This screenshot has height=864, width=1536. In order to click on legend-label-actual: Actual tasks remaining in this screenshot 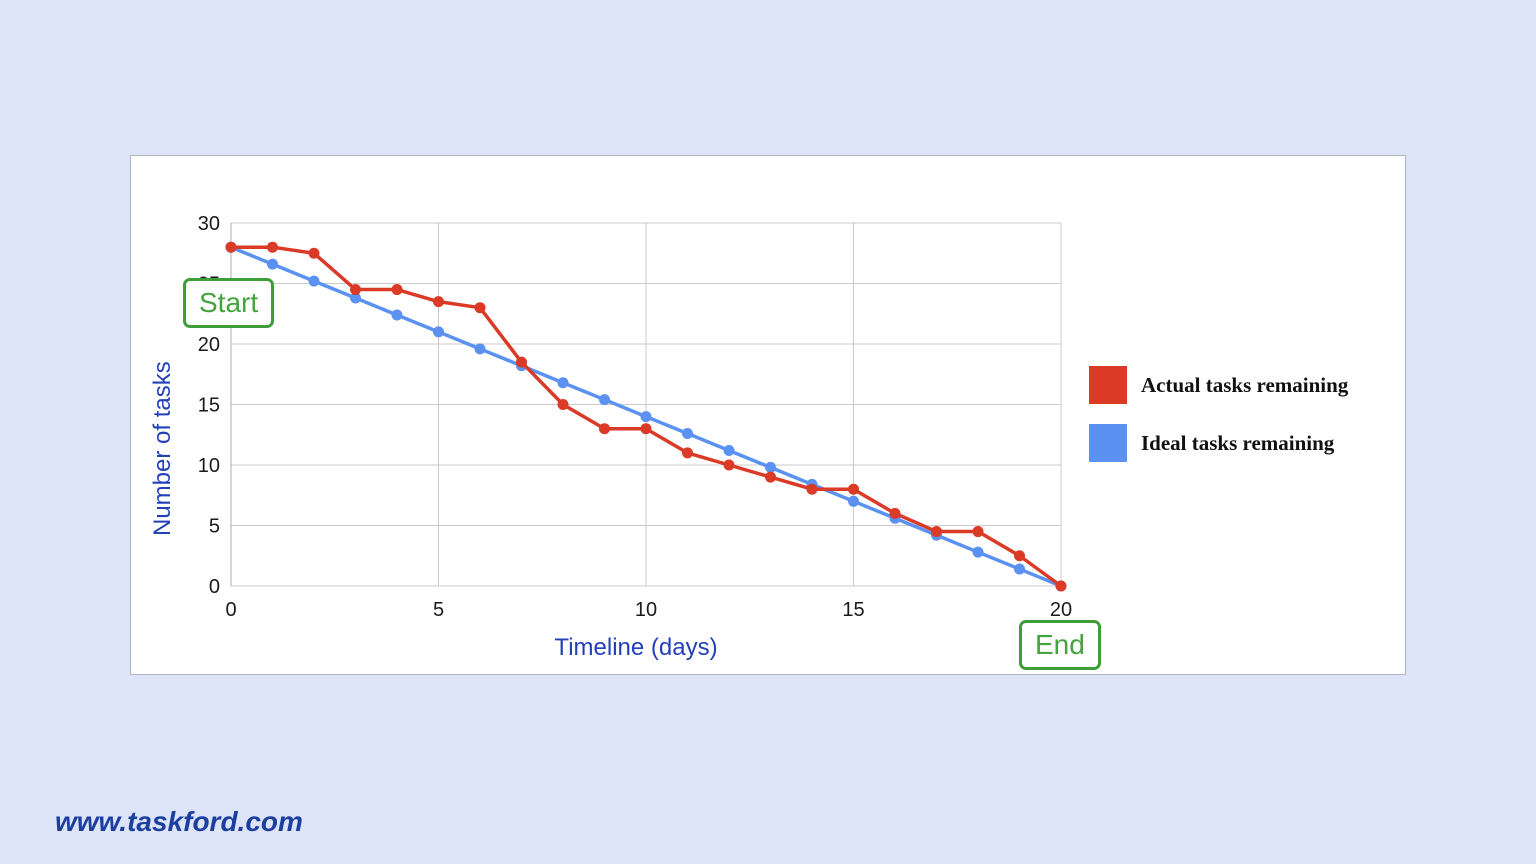, I will do `click(1245, 384)`.